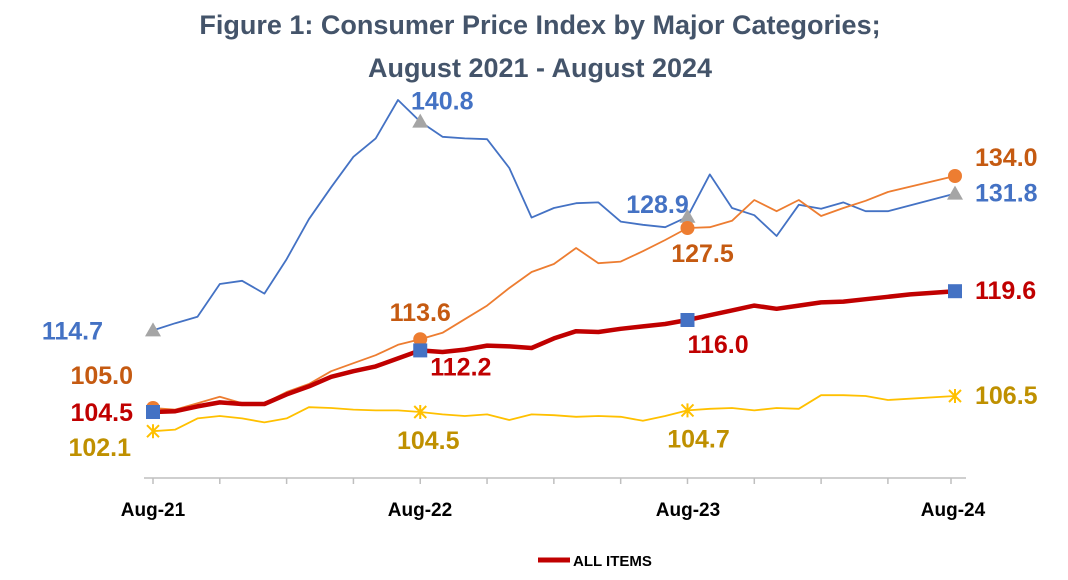  Describe the element at coordinates (101, 376) in the screenshot. I see `data-label-orange: 105.0` at that location.